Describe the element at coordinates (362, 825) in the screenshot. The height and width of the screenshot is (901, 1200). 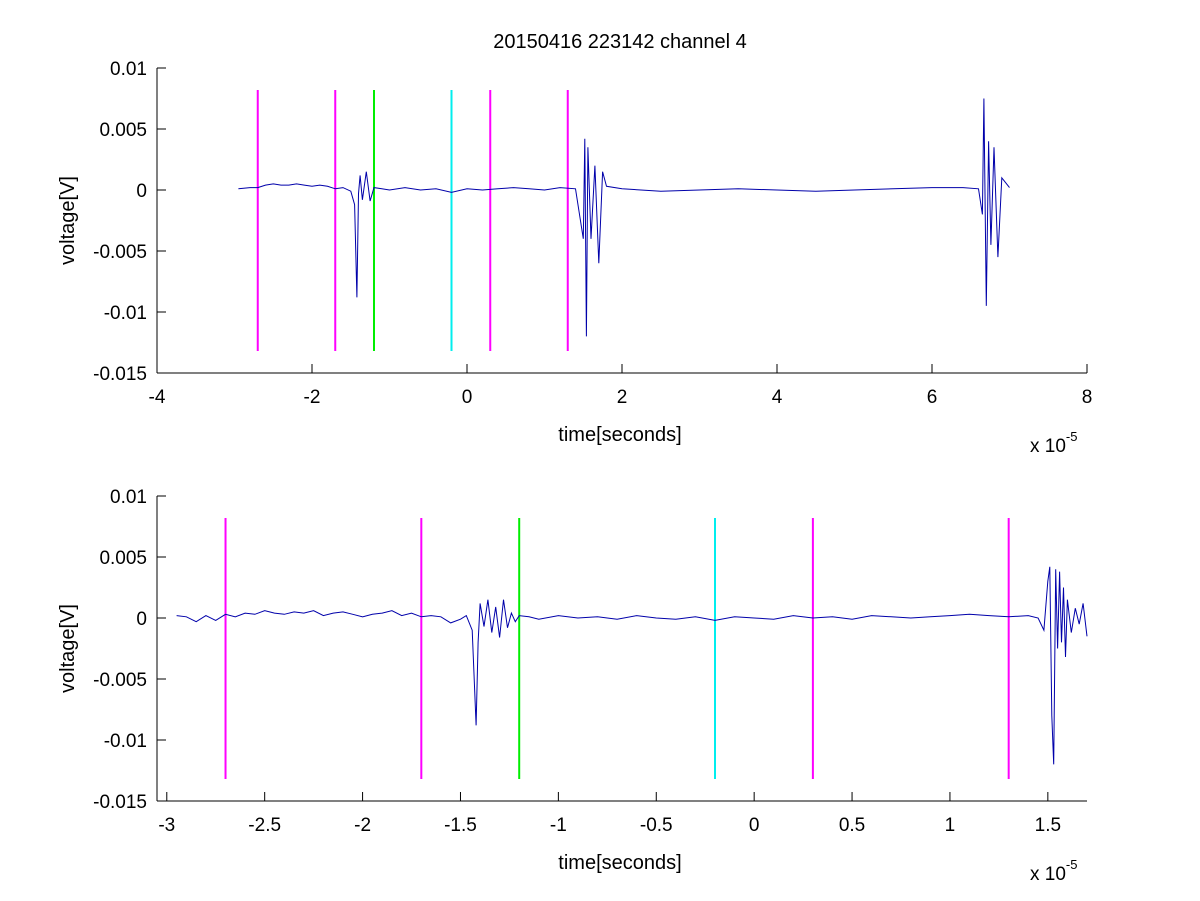
I see `bottom-x-tick-label: -2` at that location.